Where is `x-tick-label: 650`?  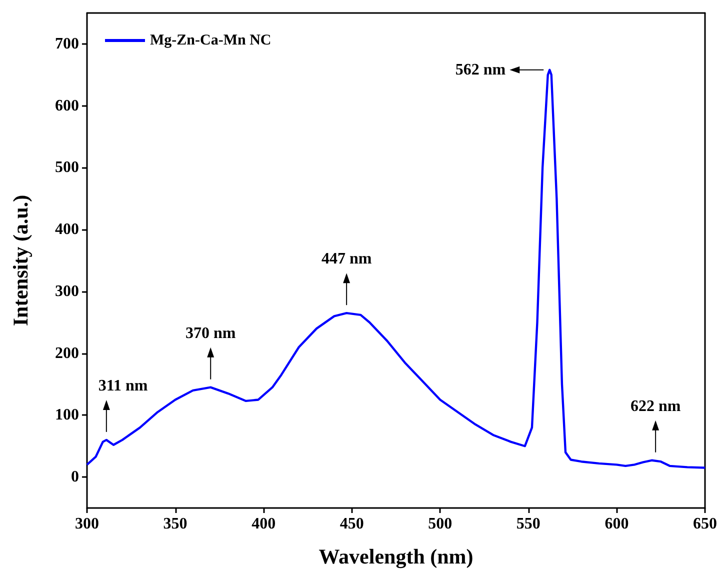
x-tick-label: 650 is located at coordinates (705, 524).